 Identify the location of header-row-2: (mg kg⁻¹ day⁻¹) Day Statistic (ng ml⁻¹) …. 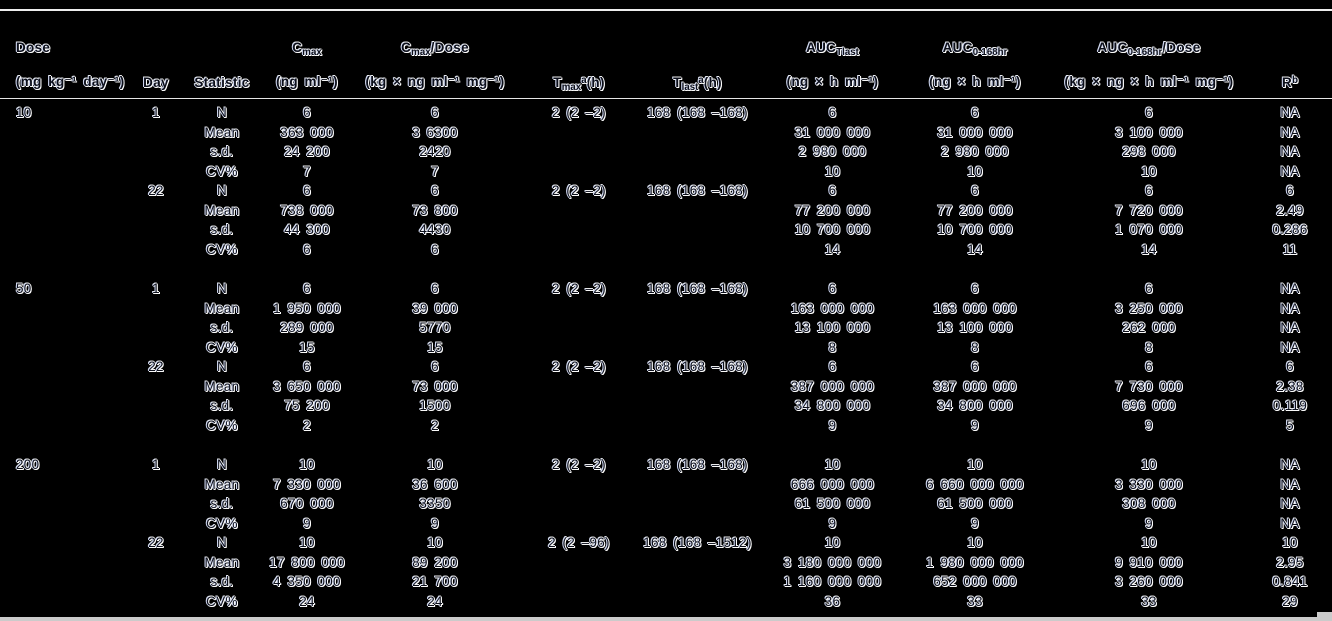
(666, 77).